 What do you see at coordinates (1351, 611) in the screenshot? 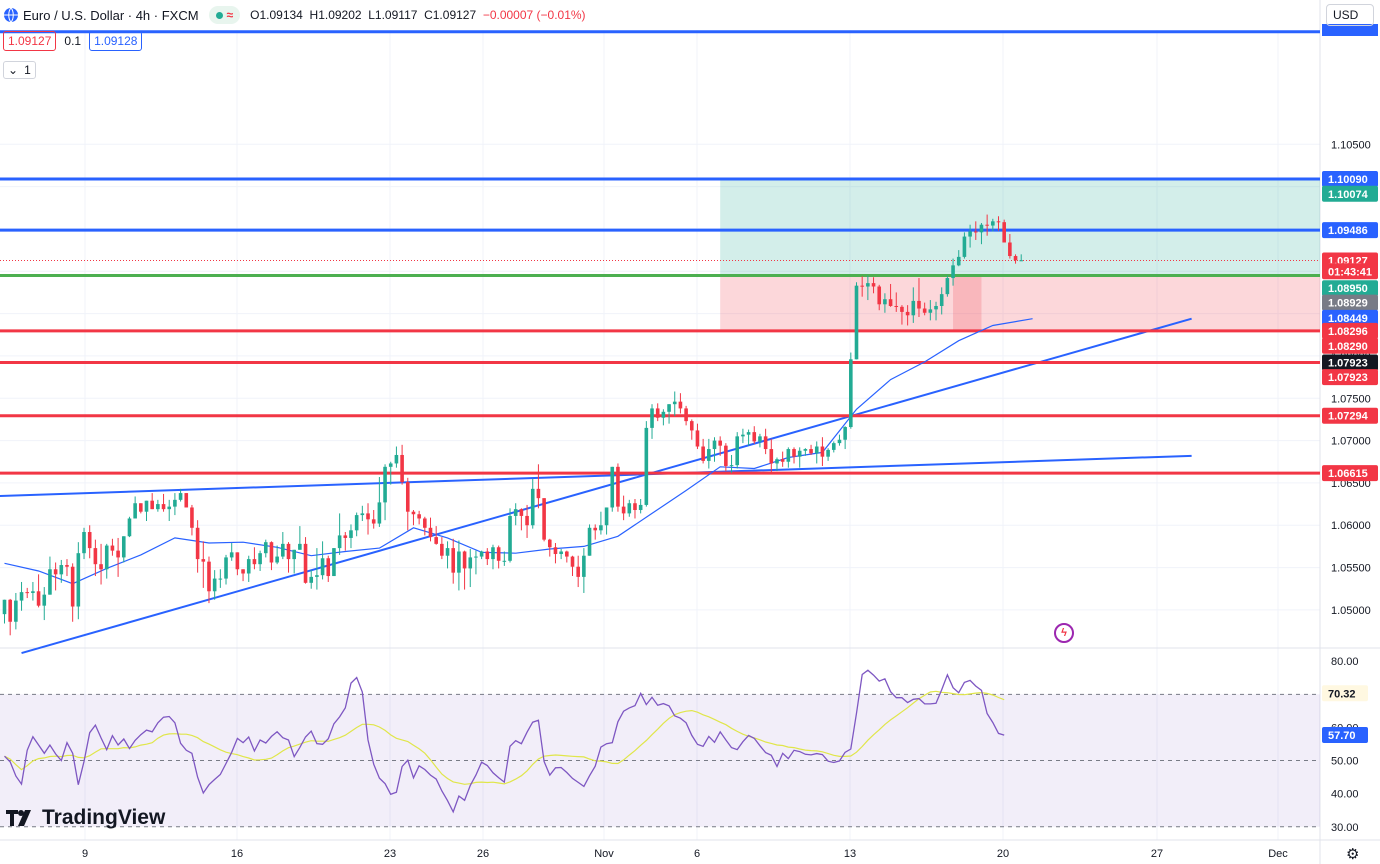
I see `price-tick-label: 1.05000` at bounding box center [1351, 611].